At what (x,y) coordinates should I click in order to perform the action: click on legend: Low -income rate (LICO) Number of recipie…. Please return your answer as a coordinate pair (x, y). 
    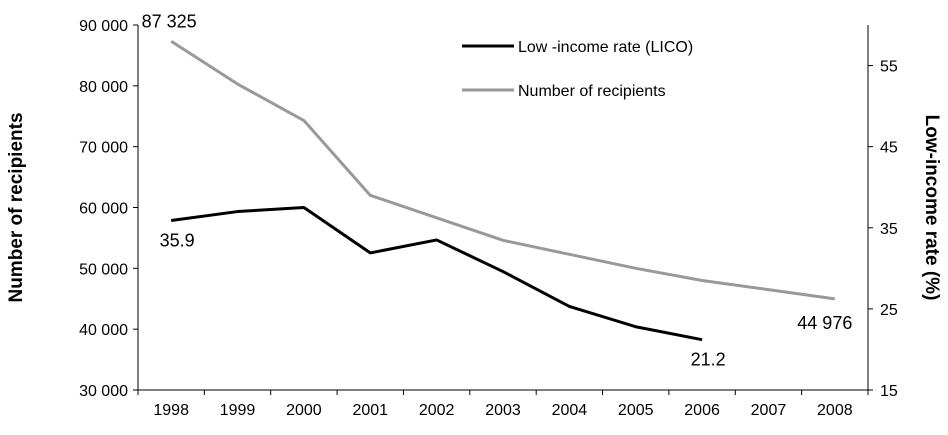
    Looking at the image, I should click on (577, 69).